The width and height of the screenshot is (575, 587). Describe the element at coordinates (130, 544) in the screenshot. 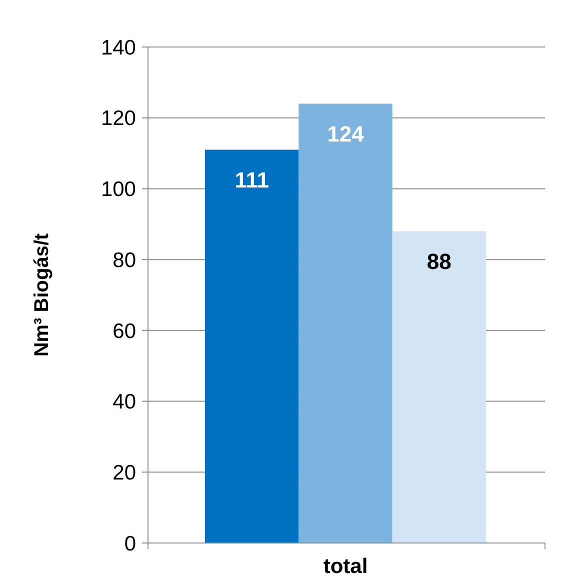

I see `y-tick-label: 0` at that location.